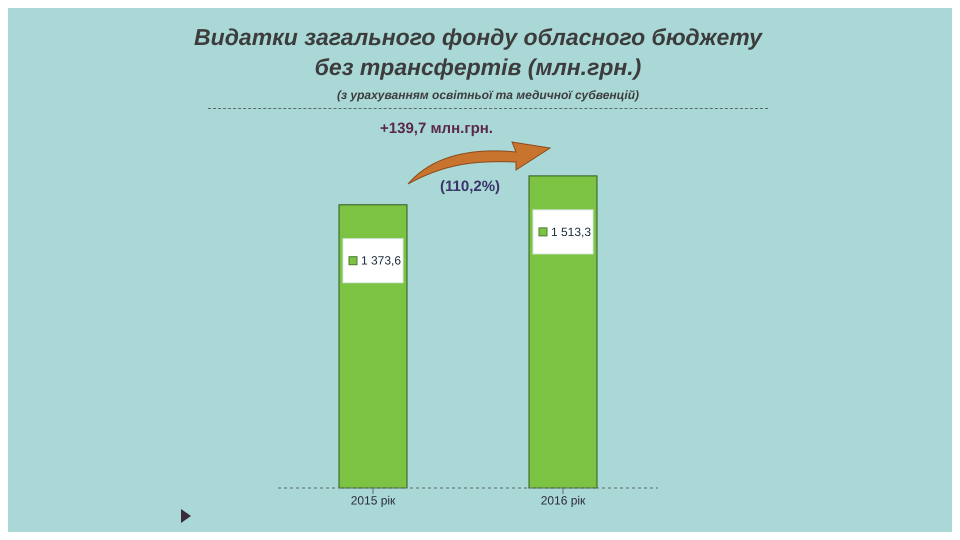 The height and width of the screenshot is (540, 960). I want to click on x-tick-label: 2015 рік, so click(373, 501).